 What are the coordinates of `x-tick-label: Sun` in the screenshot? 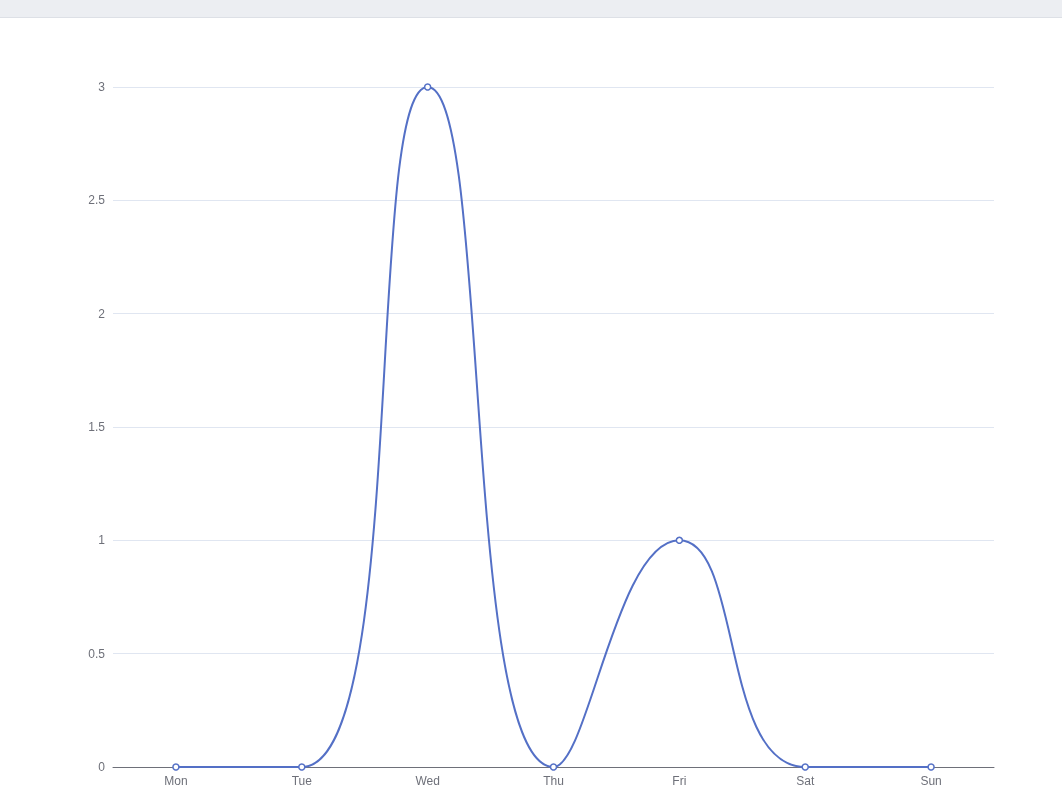 It's located at (931, 781).